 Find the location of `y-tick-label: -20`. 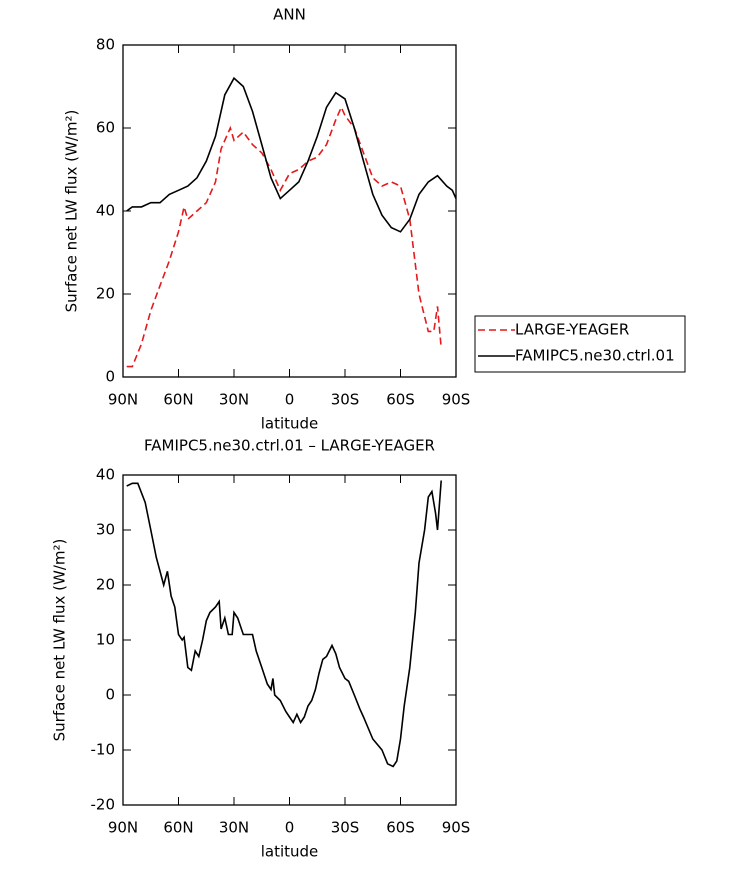

y-tick-label: -20 is located at coordinates (103, 805).